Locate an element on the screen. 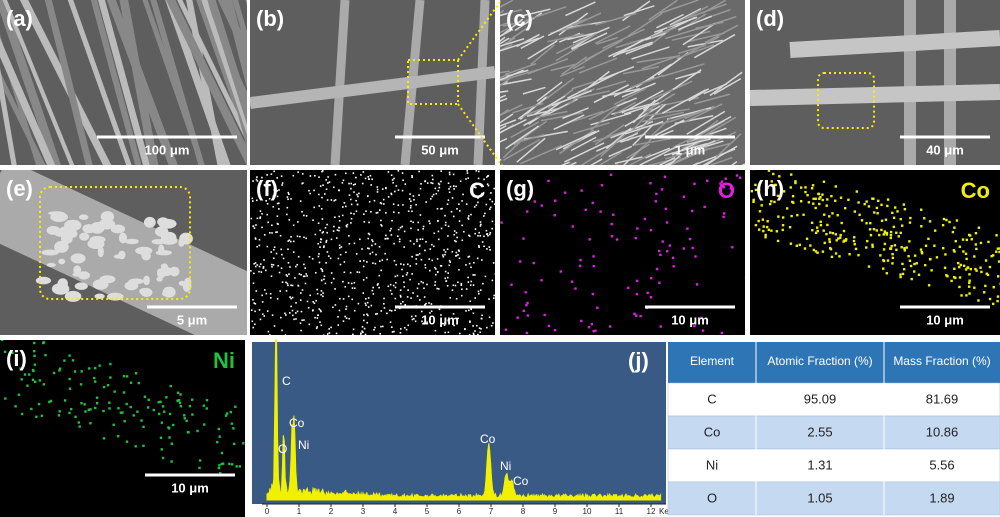 The height and width of the screenshot is (517, 1000). peak-label: Co is located at coordinates (297, 423).